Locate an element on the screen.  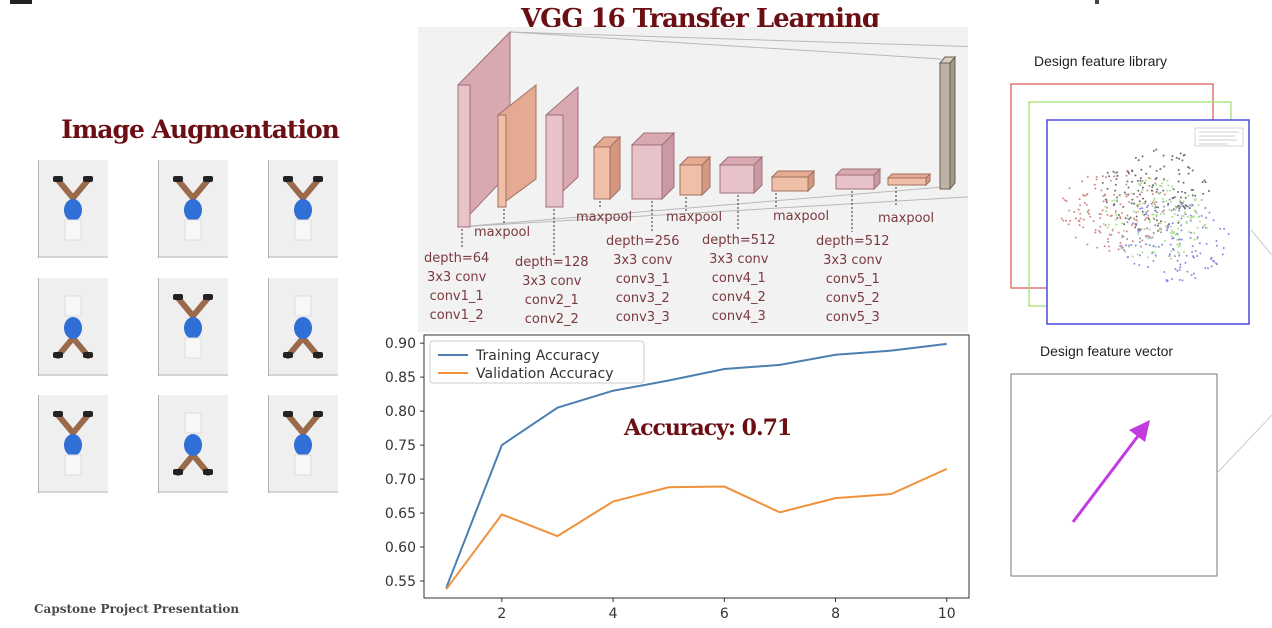
scatter-legend-box is located at coordinates (1219, 137).